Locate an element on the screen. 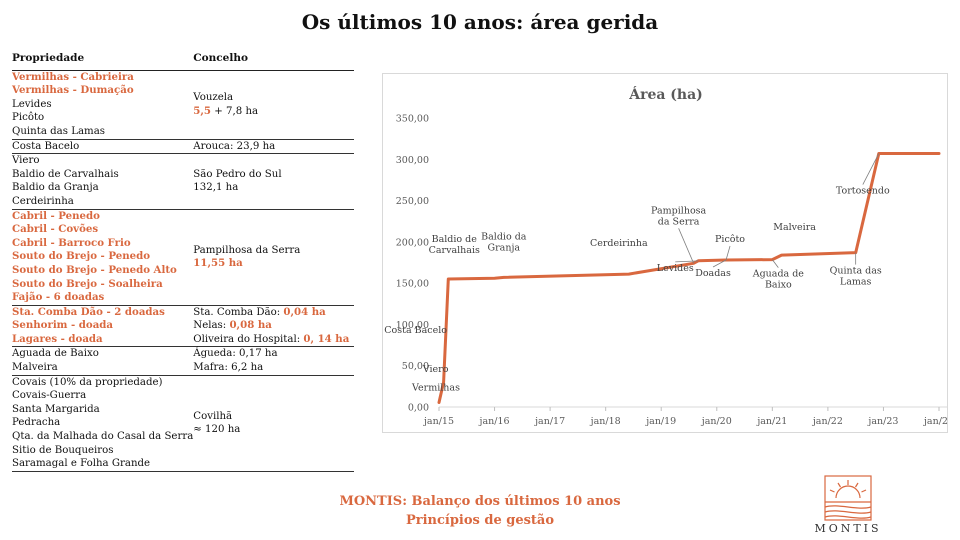 This screenshot has height=540, width=960. property-name: Viero is located at coordinates (26, 161).